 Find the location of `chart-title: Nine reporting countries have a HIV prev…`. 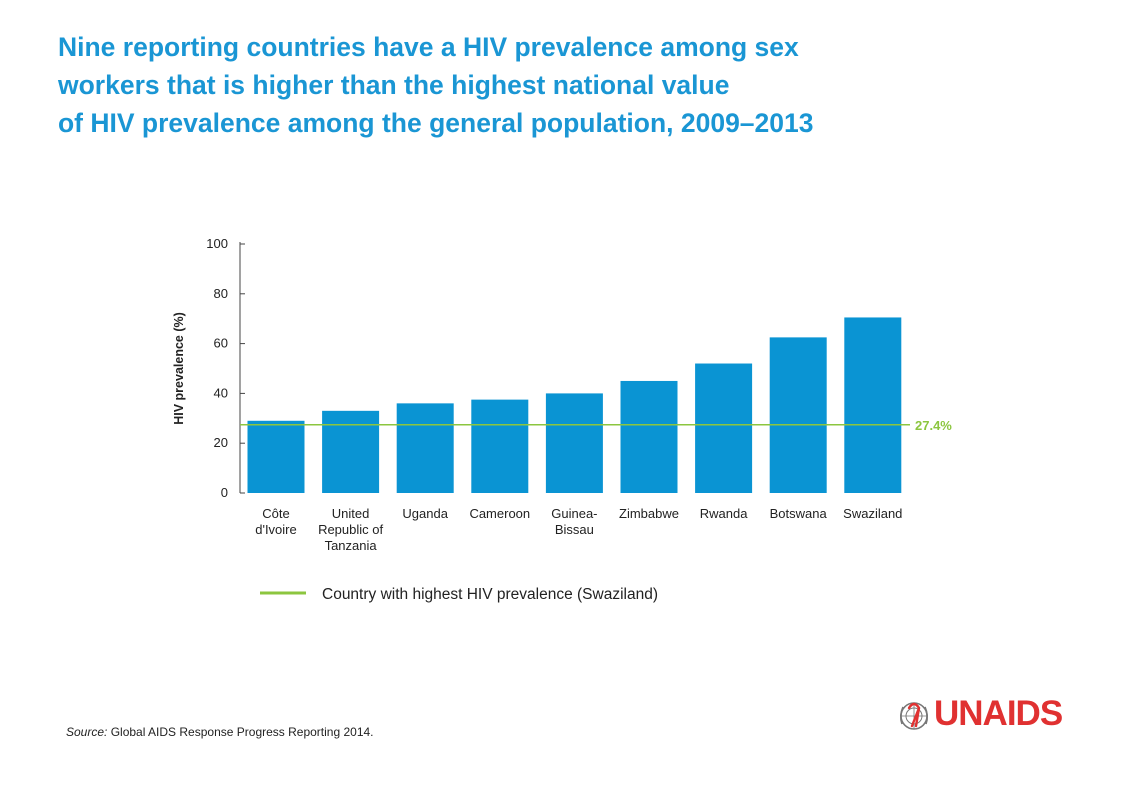

chart-title: Nine reporting countries have a HIV prev… is located at coordinates (558, 85).